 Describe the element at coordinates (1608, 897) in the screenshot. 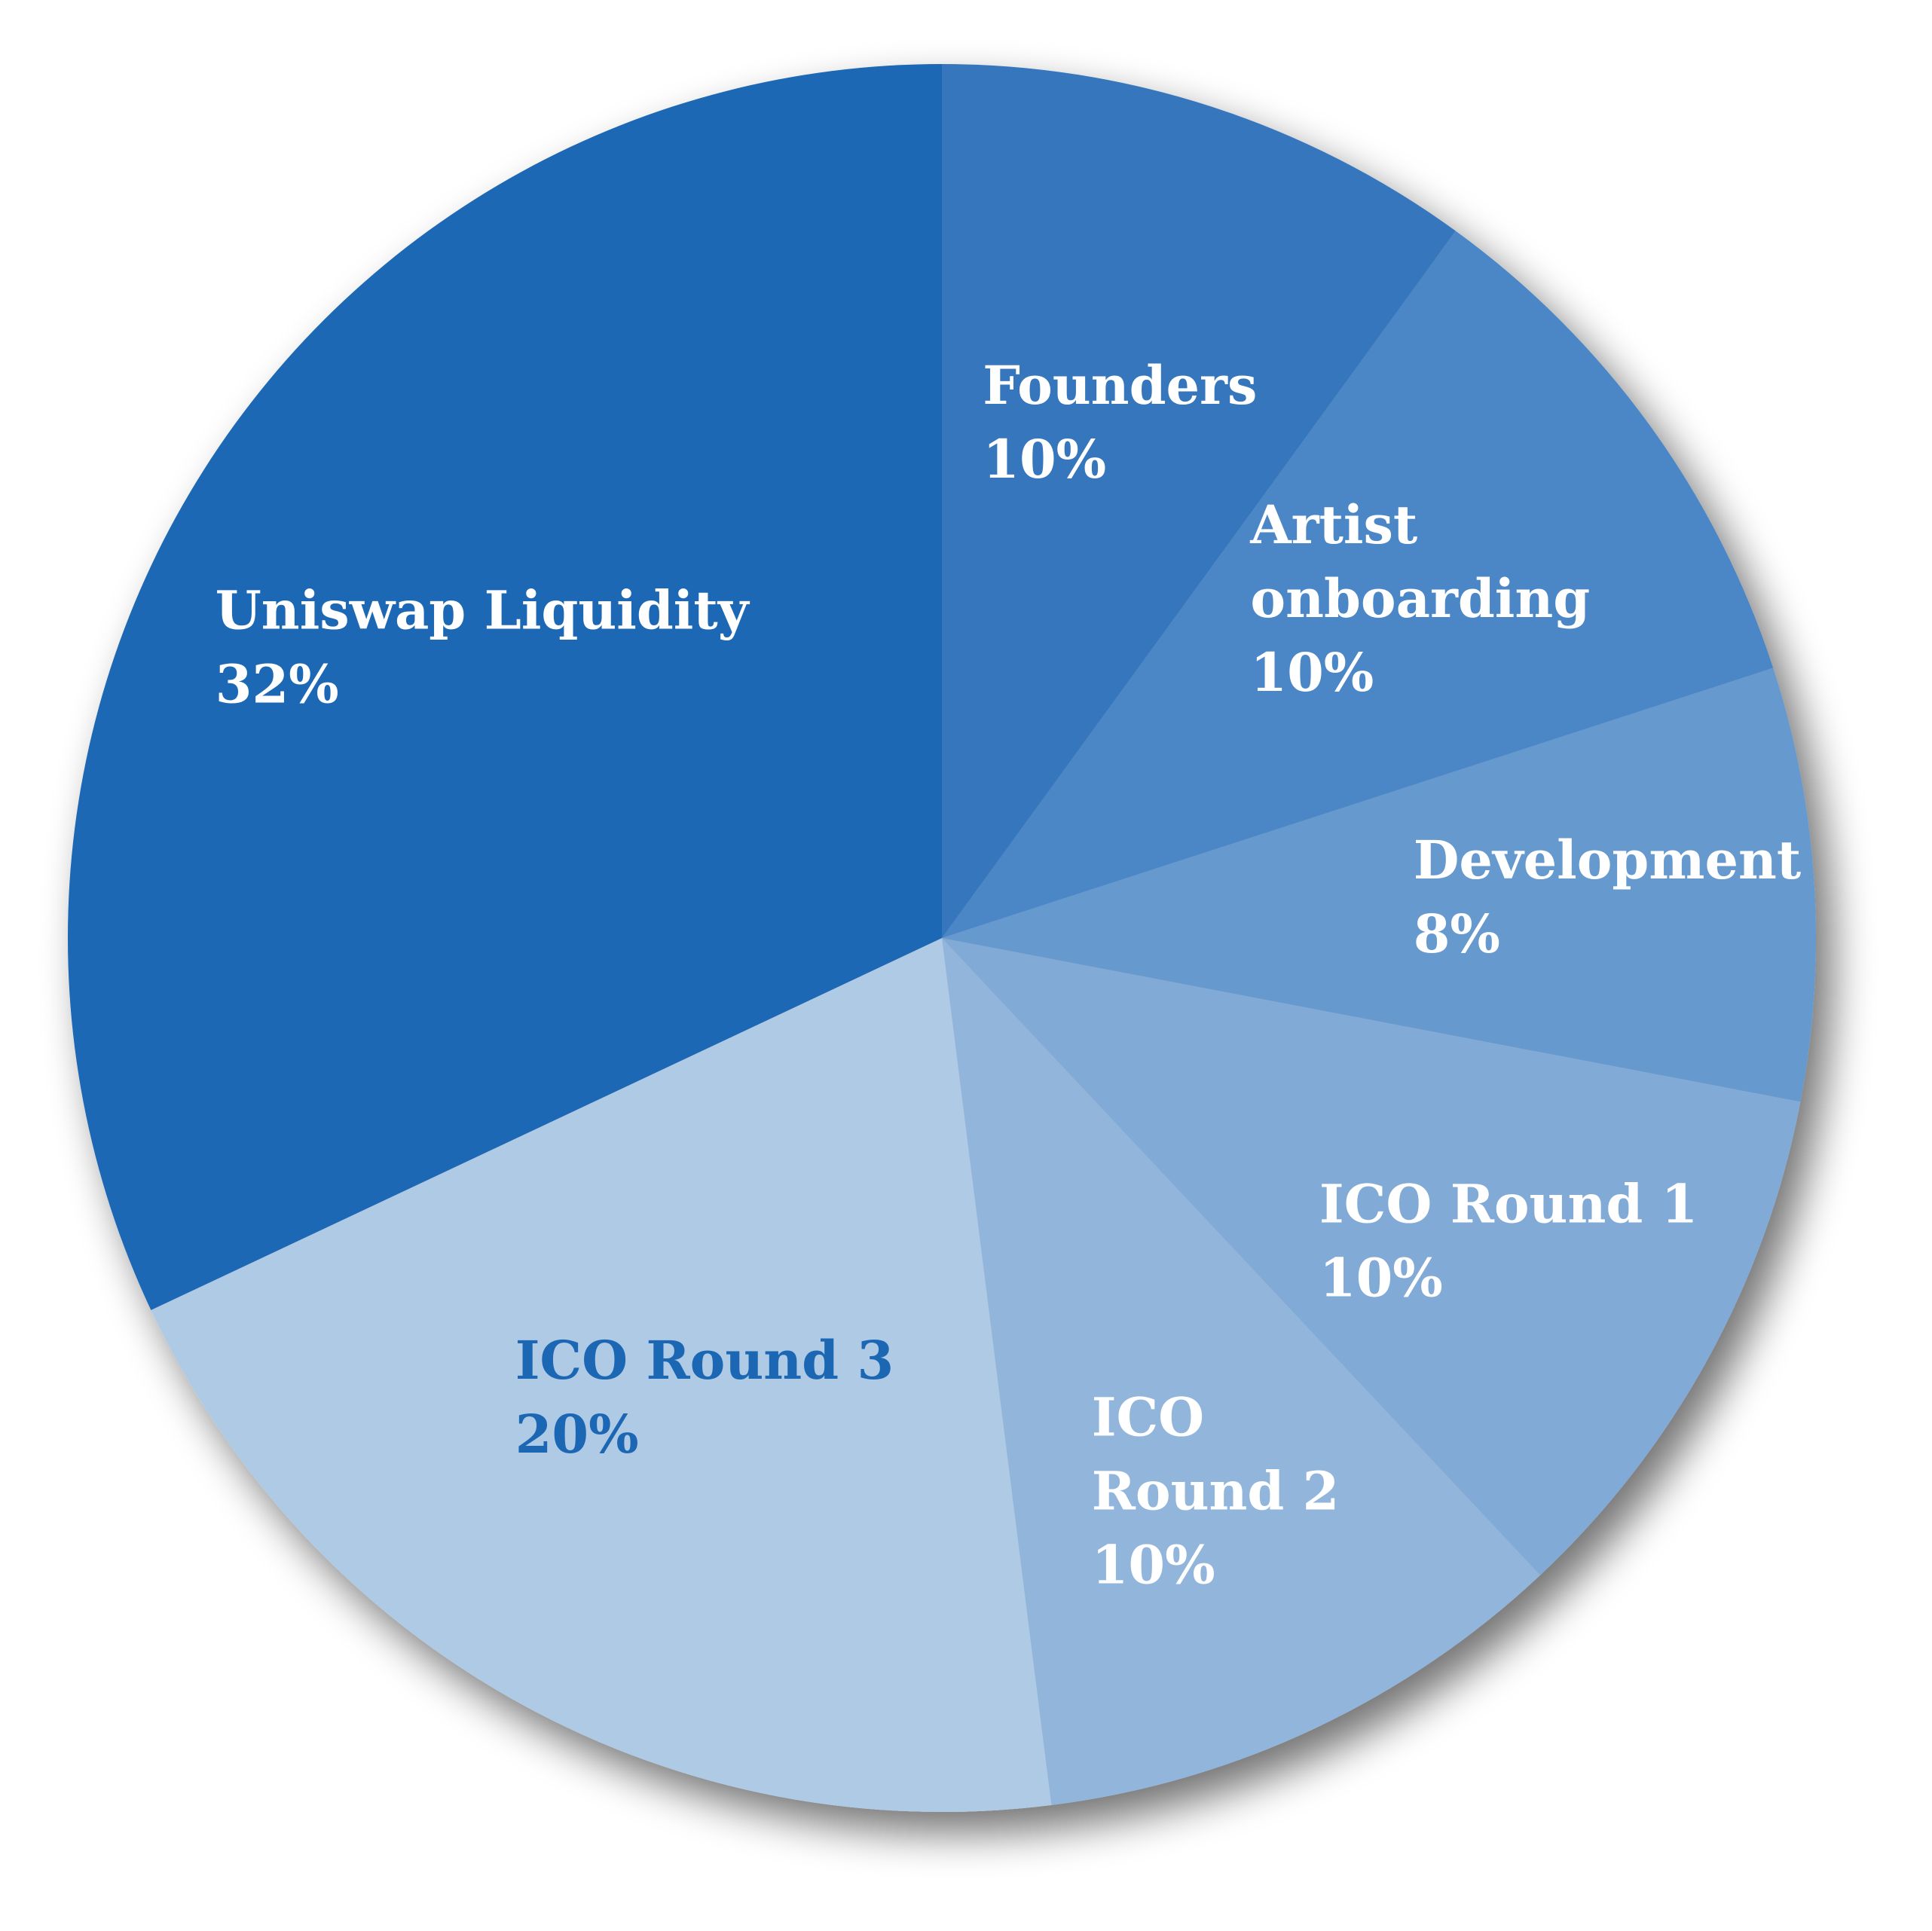

I see `slice-label: Development 8%` at that location.